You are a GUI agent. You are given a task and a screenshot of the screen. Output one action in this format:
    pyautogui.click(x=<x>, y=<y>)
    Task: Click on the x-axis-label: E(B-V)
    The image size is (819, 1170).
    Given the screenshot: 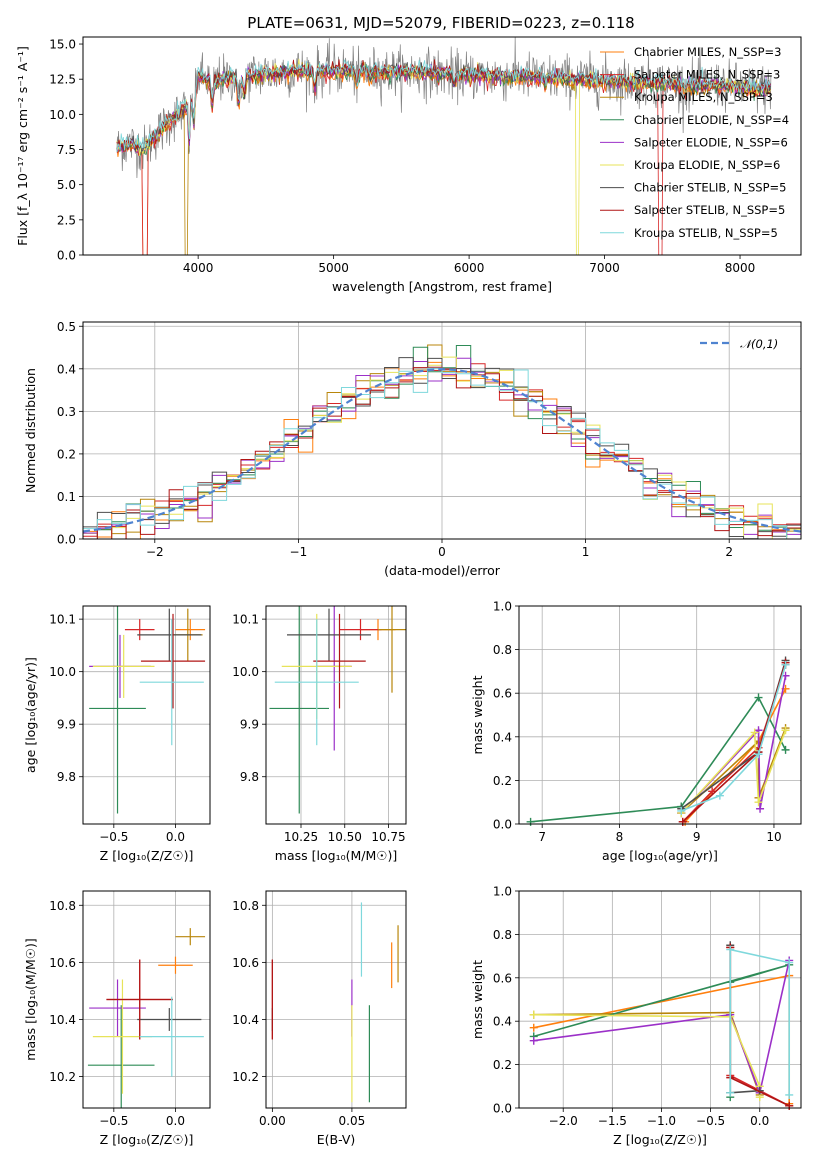 What is the action you would take?
    pyautogui.click(x=336, y=1139)
    